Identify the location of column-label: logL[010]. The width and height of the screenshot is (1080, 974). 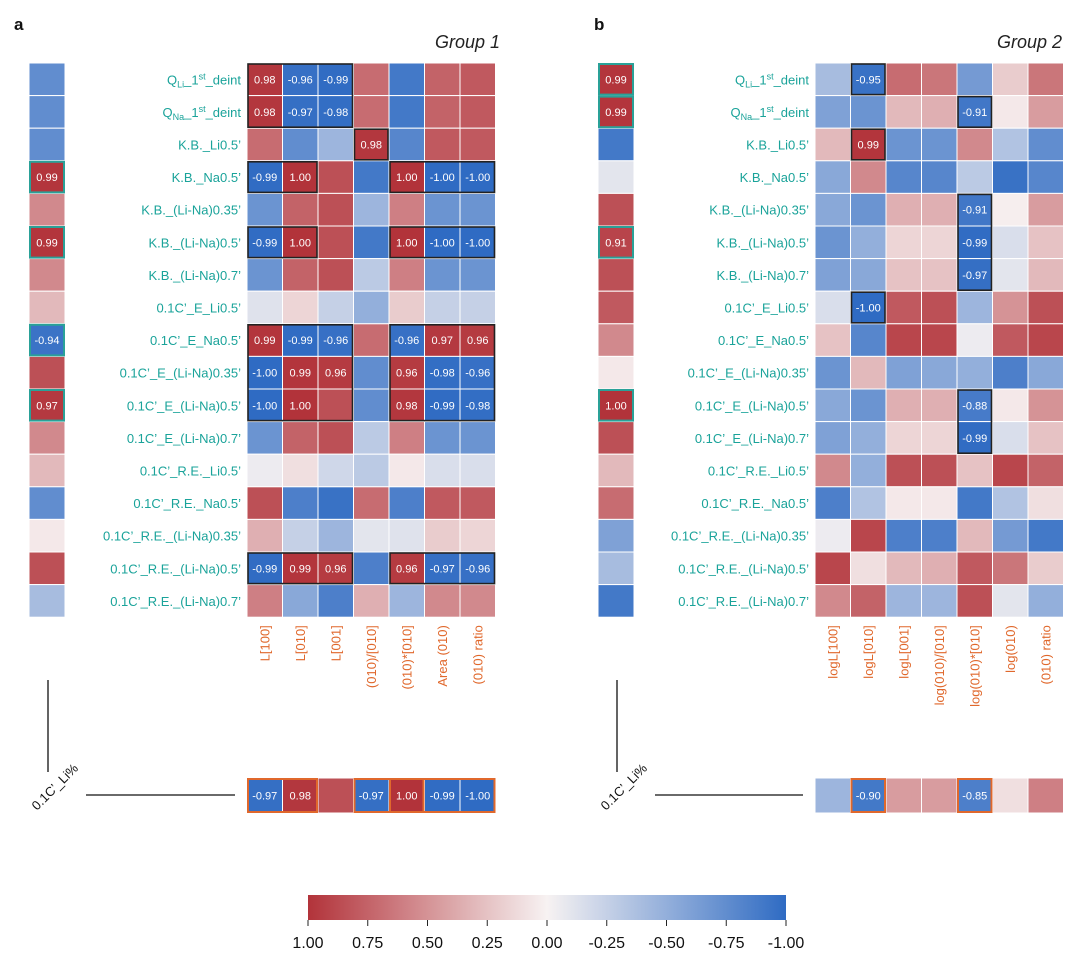
(868, 652).